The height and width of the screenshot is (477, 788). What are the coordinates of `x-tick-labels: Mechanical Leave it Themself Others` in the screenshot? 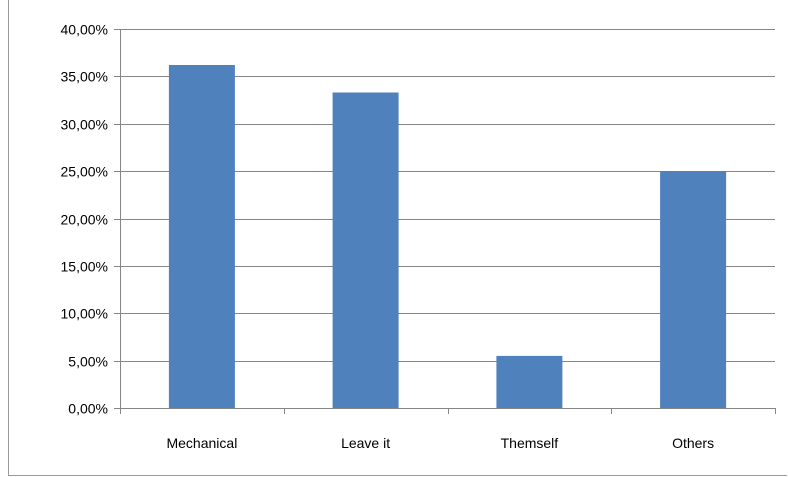 It's located at (440, 443).